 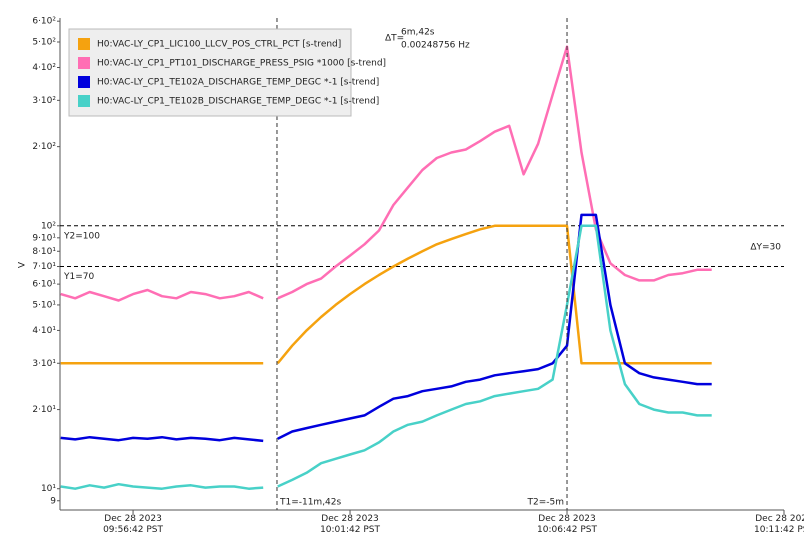 What do you see at coordinates (44, 68) in the screenshot?
I see `y-tick-label: 4·10²` at bounding box center [44, 68].